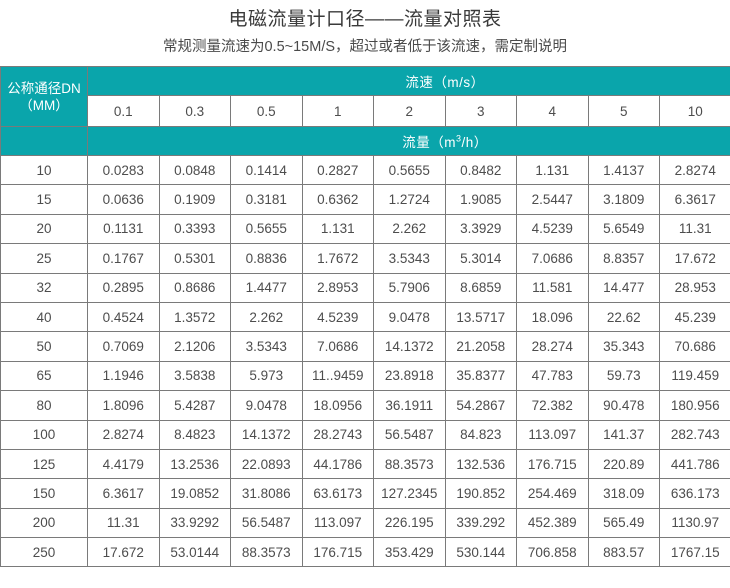  What do you see at coordinates (44, 96) in the screenshot?
I see `dn-header-cell: 公称通径DN （MM）` at bounding box center [44, 96].